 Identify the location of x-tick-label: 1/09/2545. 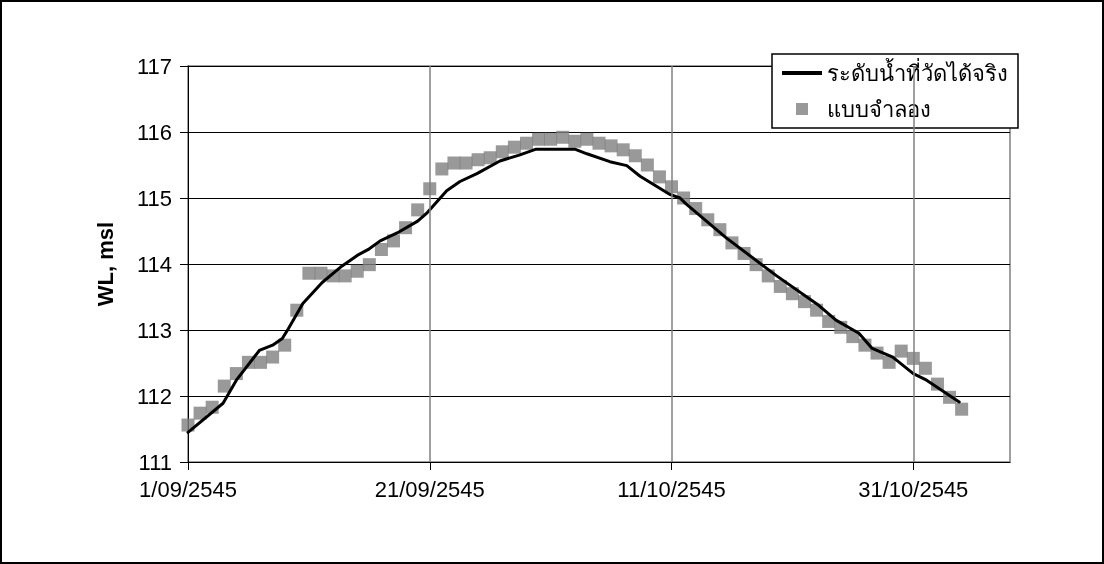
(188, 489).